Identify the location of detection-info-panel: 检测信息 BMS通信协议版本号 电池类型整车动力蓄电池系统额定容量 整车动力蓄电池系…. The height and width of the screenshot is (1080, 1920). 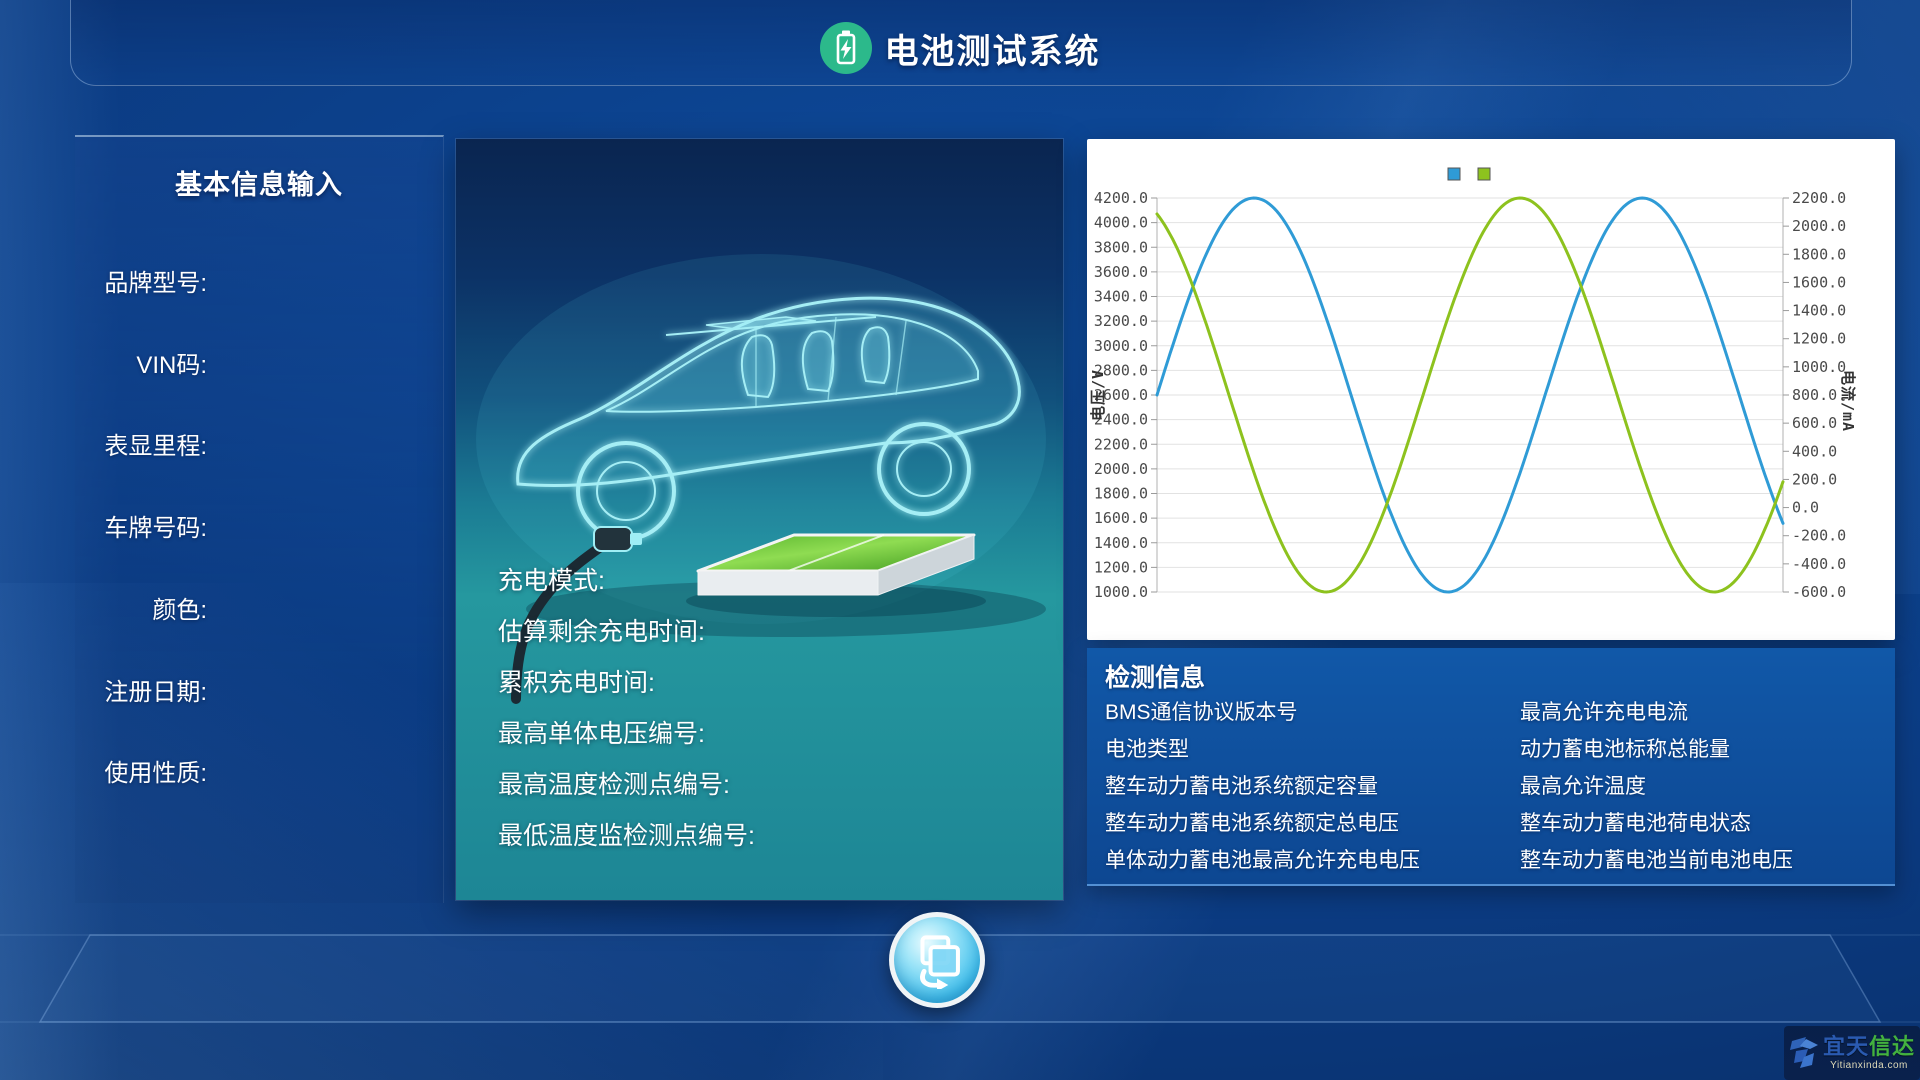
(1491, 767).